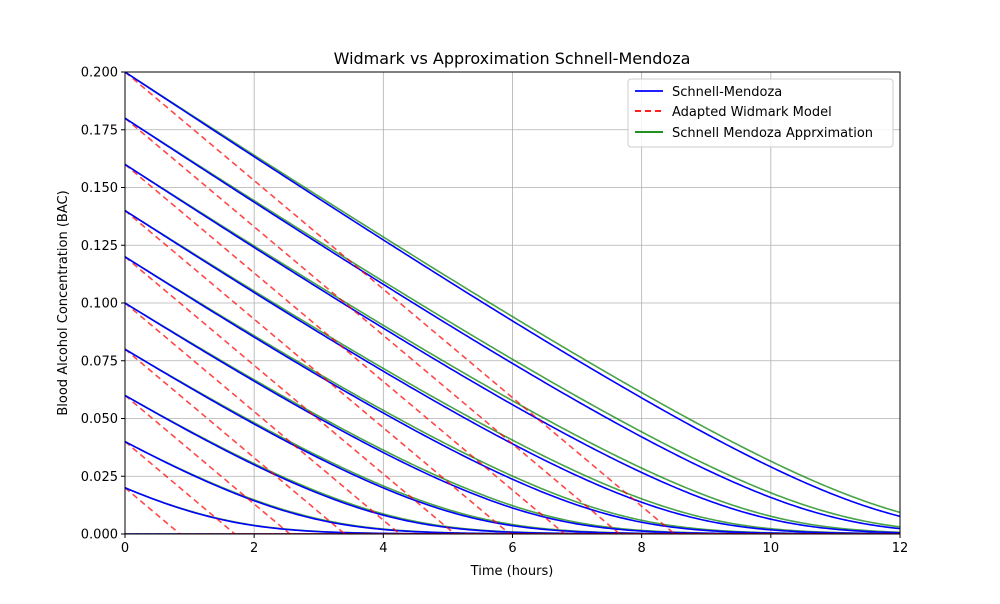 This screenshot has height=604, width=1000. What do you see at coordinates (99, 535) in the screenshot?
I see `y-tick-label: 0.000` at bounding box center [99, 535].